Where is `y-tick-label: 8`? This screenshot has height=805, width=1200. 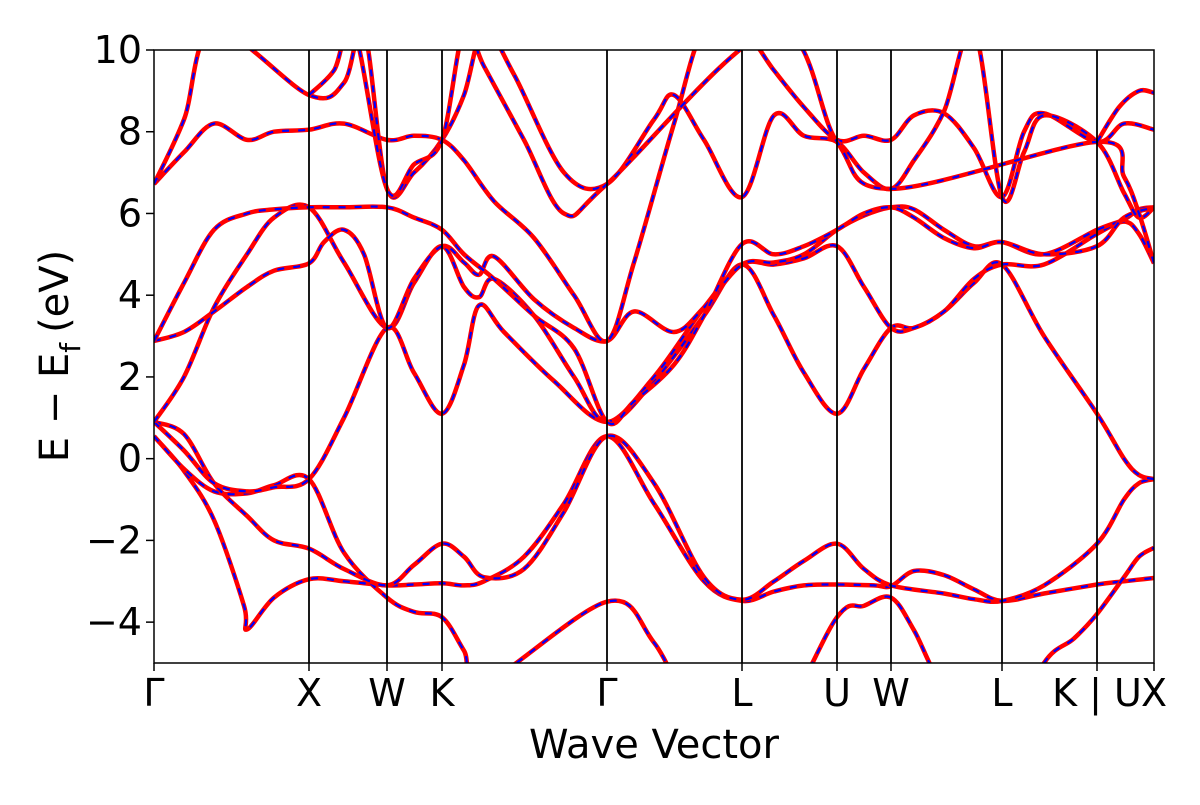 y-tick-label: 8 is located at coordinates (130, 132).